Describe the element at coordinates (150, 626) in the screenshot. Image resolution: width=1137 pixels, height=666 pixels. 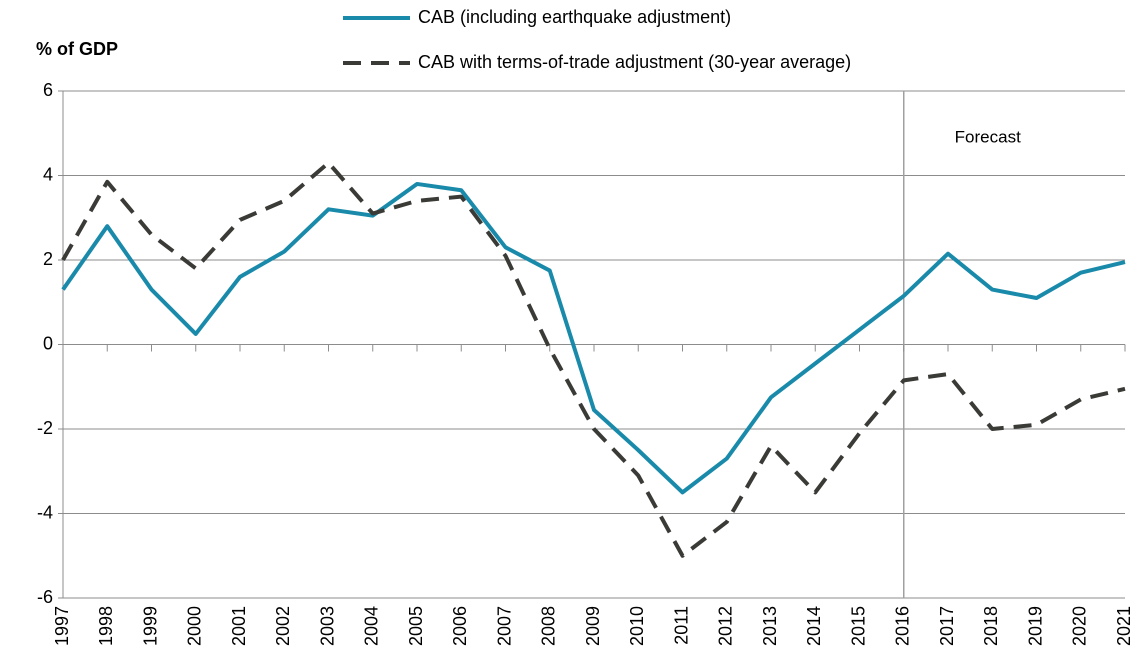
I see `x-tick-label: 1999` at that location.